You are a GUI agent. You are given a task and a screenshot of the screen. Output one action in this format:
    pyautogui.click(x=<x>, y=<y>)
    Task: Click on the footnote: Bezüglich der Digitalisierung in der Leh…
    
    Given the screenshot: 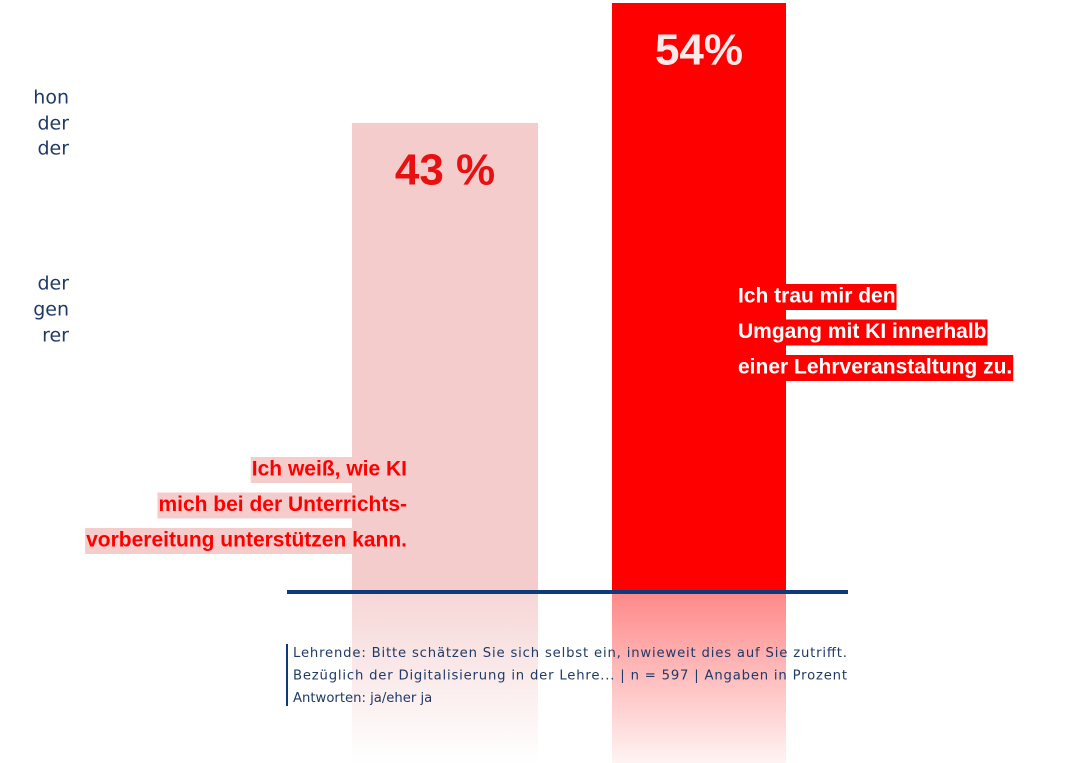 What is the action you would take?
    pyautogui.click(x=570, y=676)
    